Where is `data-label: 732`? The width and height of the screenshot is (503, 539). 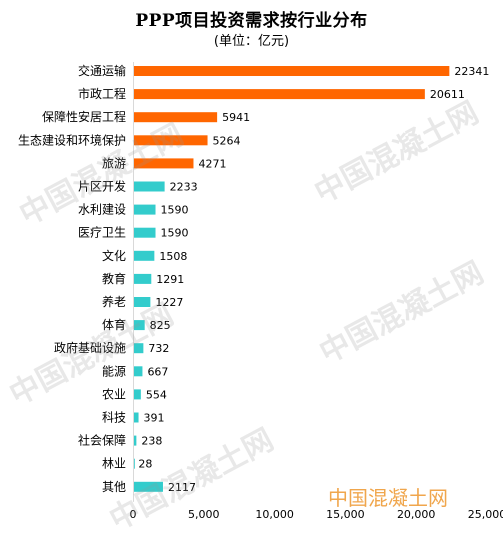
data-label: 732 is located at coordinates (158, 348).